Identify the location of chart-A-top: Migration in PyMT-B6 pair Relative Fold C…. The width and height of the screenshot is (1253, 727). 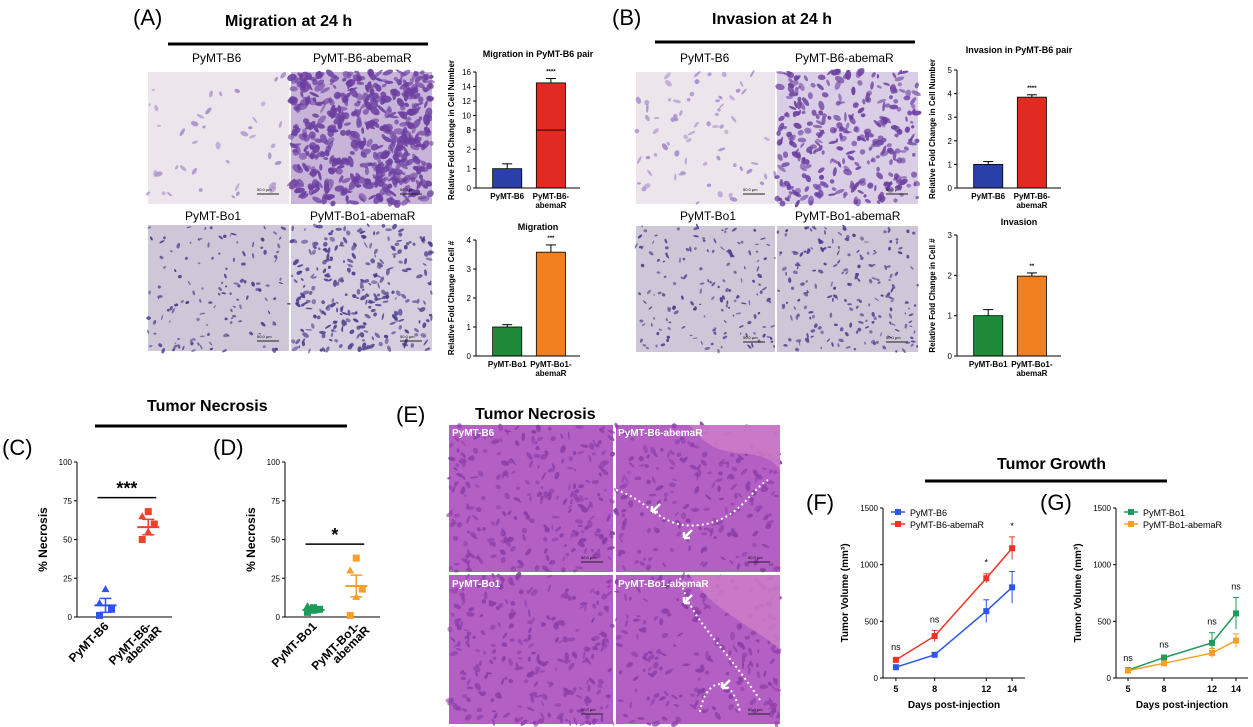
(520, 129).